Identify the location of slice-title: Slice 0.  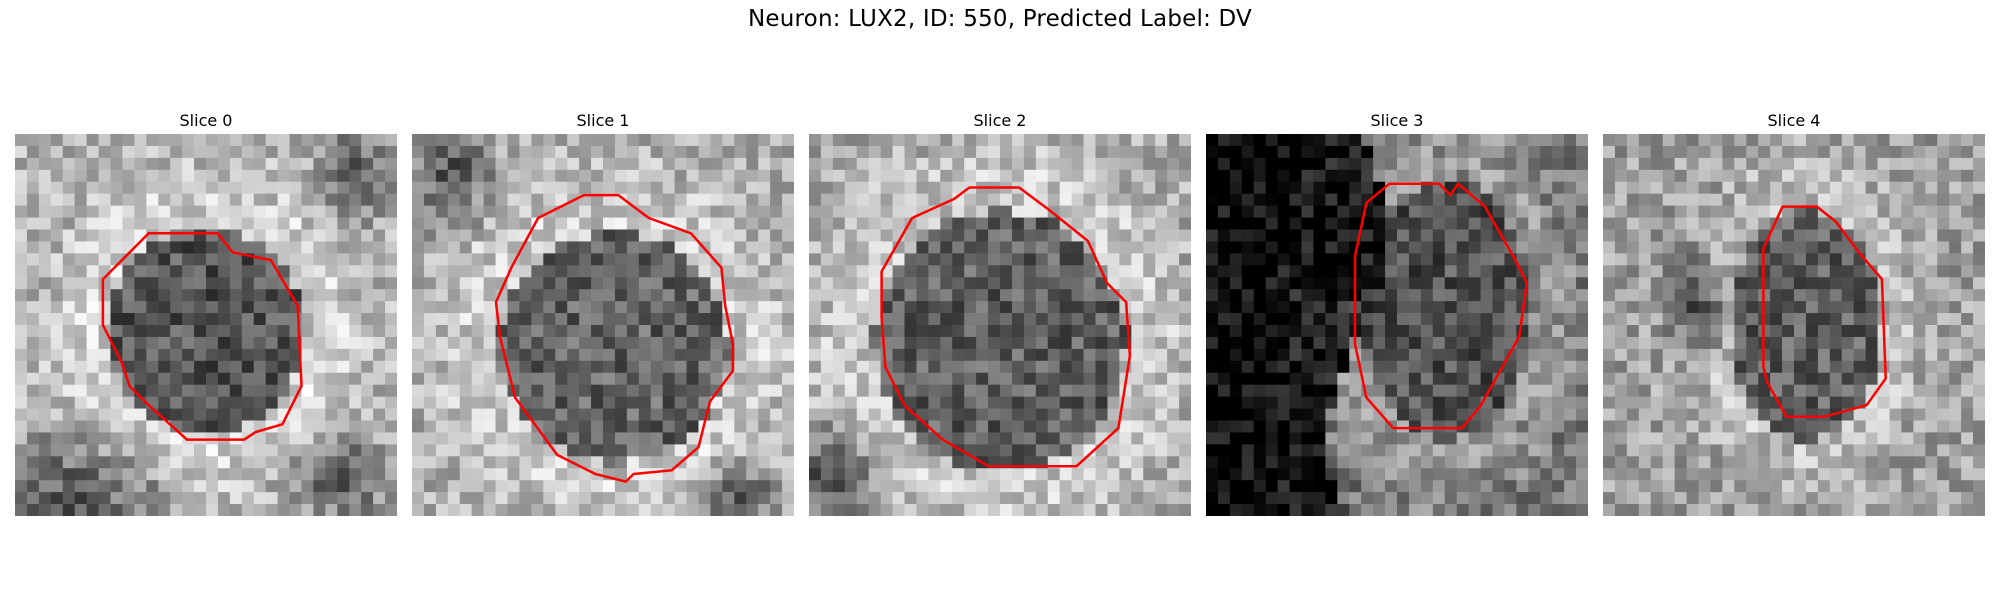
(206, 120).